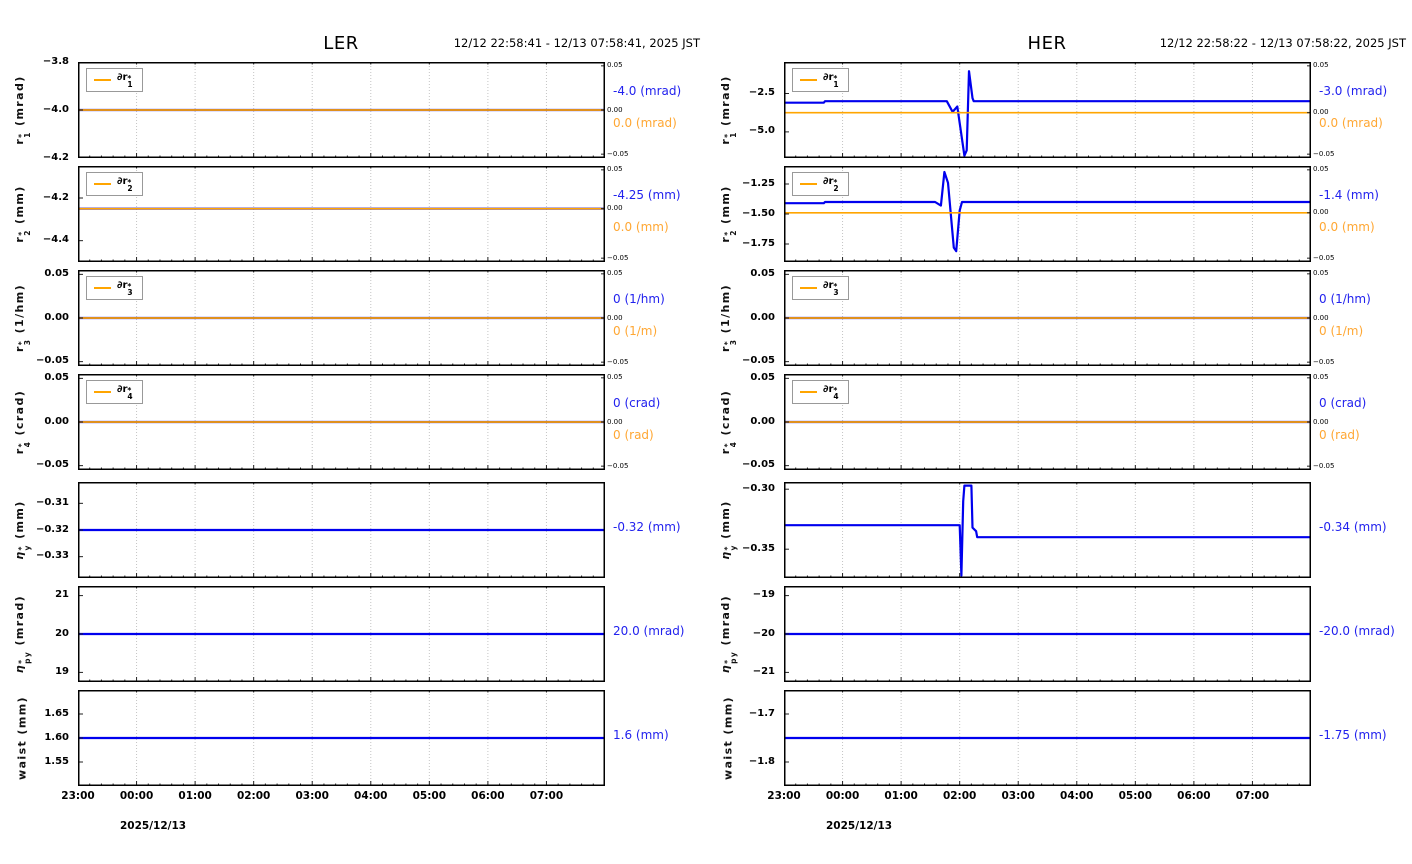 The width and height of the screenshot is (1412, 864). I want to click on current-value-blue: -0.34 (mm), so click(1353, 527).